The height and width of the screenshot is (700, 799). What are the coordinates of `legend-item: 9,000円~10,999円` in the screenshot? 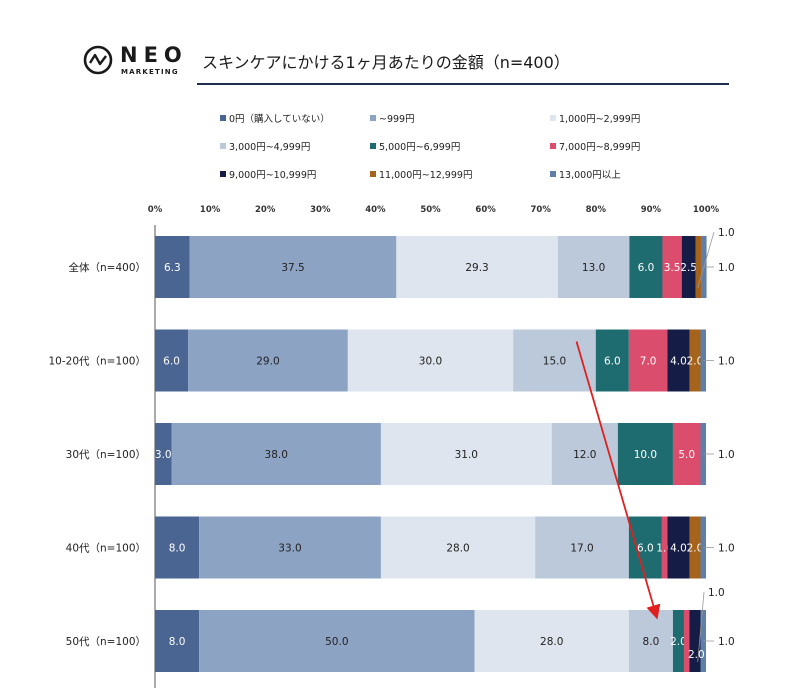 It's located at (268, 174).